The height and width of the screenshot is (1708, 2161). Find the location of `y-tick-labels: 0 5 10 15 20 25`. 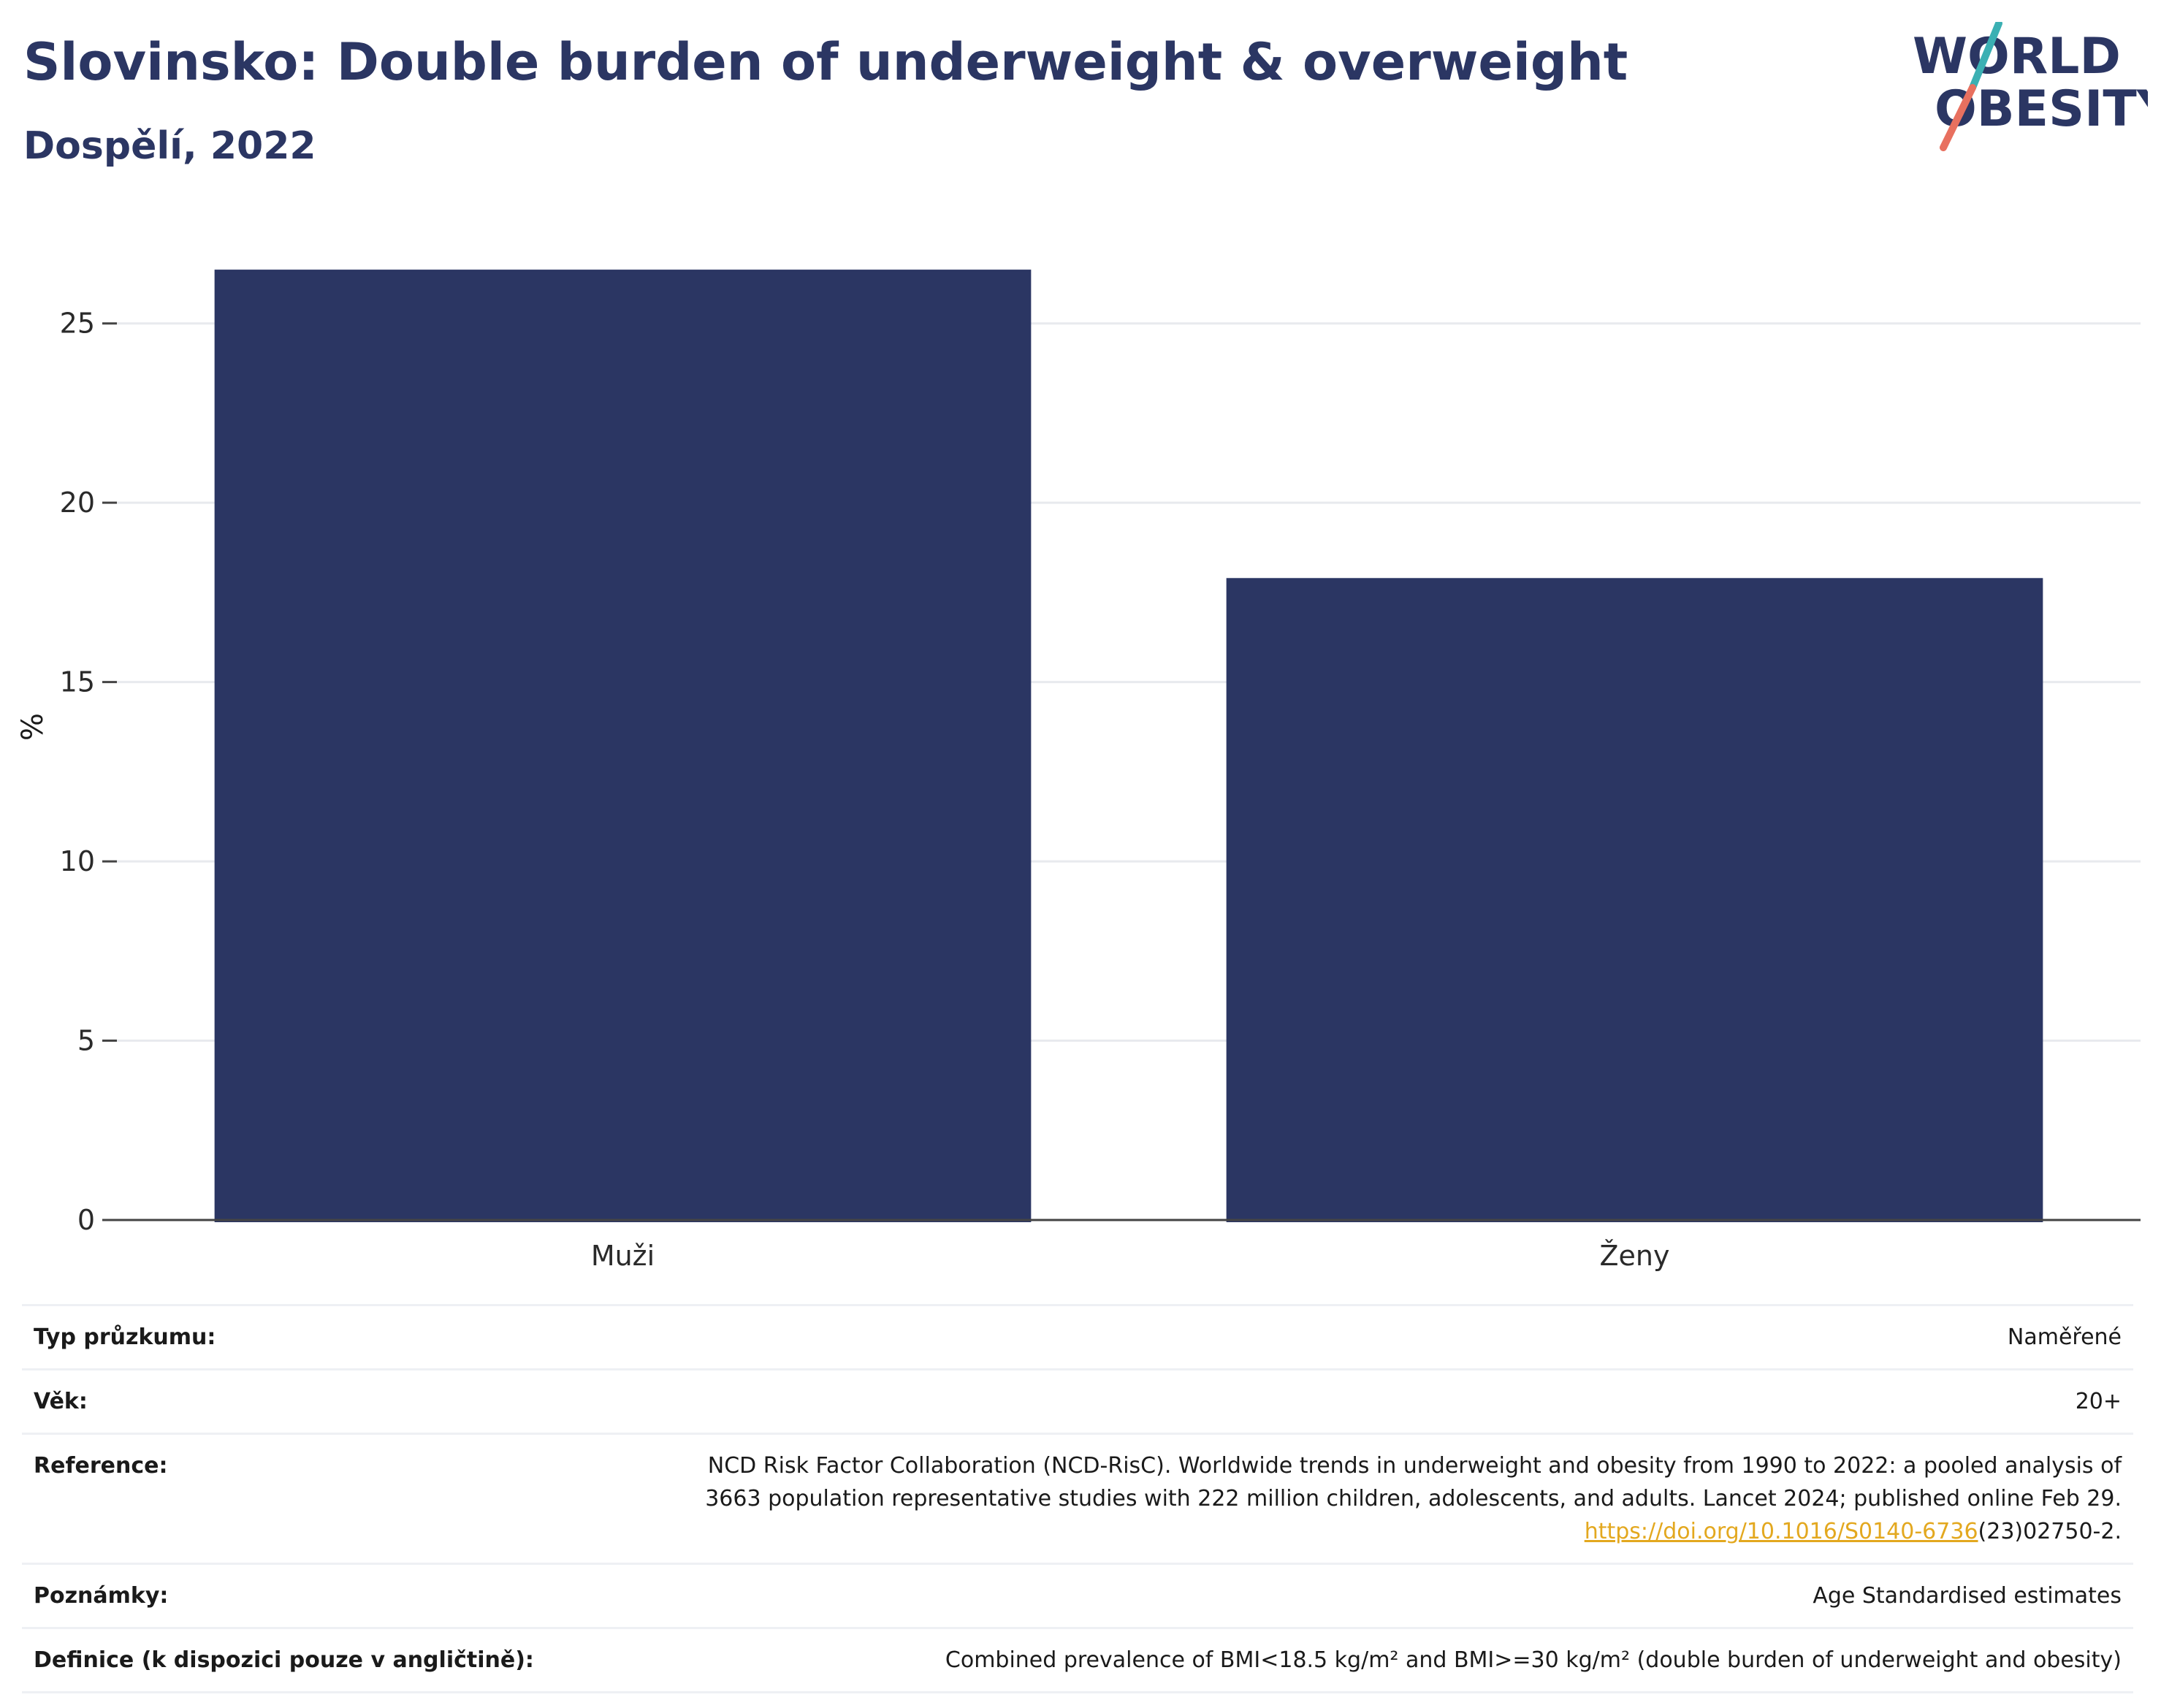

y-tick-labels: 0 5 10 15 20 25 is located at coordinates (88, 772).